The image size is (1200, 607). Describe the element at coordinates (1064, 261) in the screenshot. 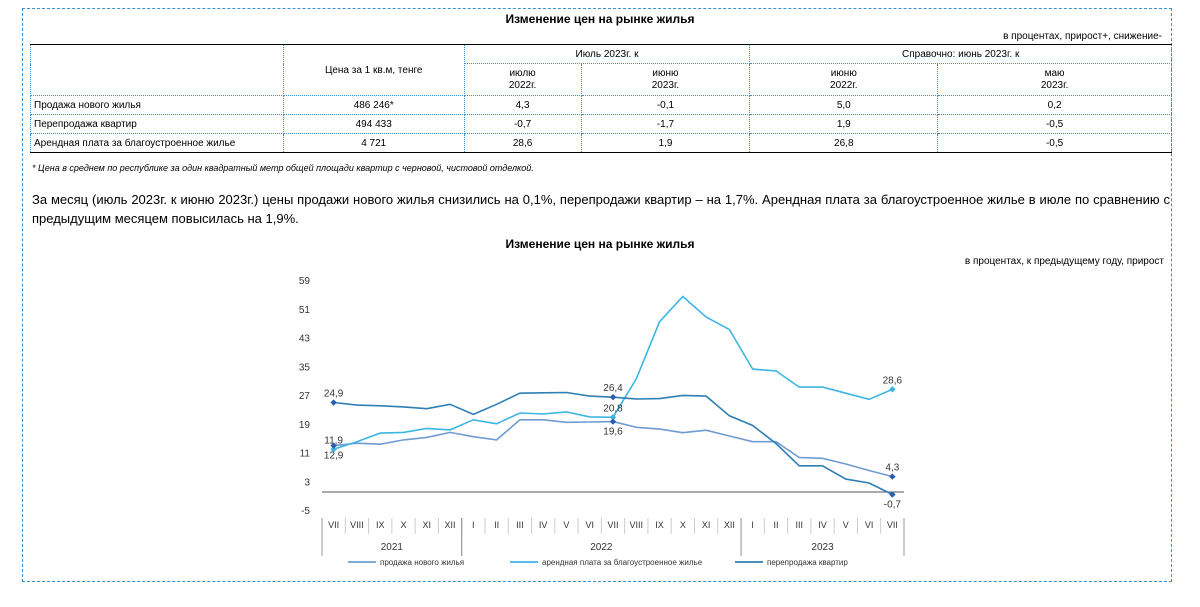

I see `chart-subtitle: в процентах, к предыдущему году, прирост` at that location.